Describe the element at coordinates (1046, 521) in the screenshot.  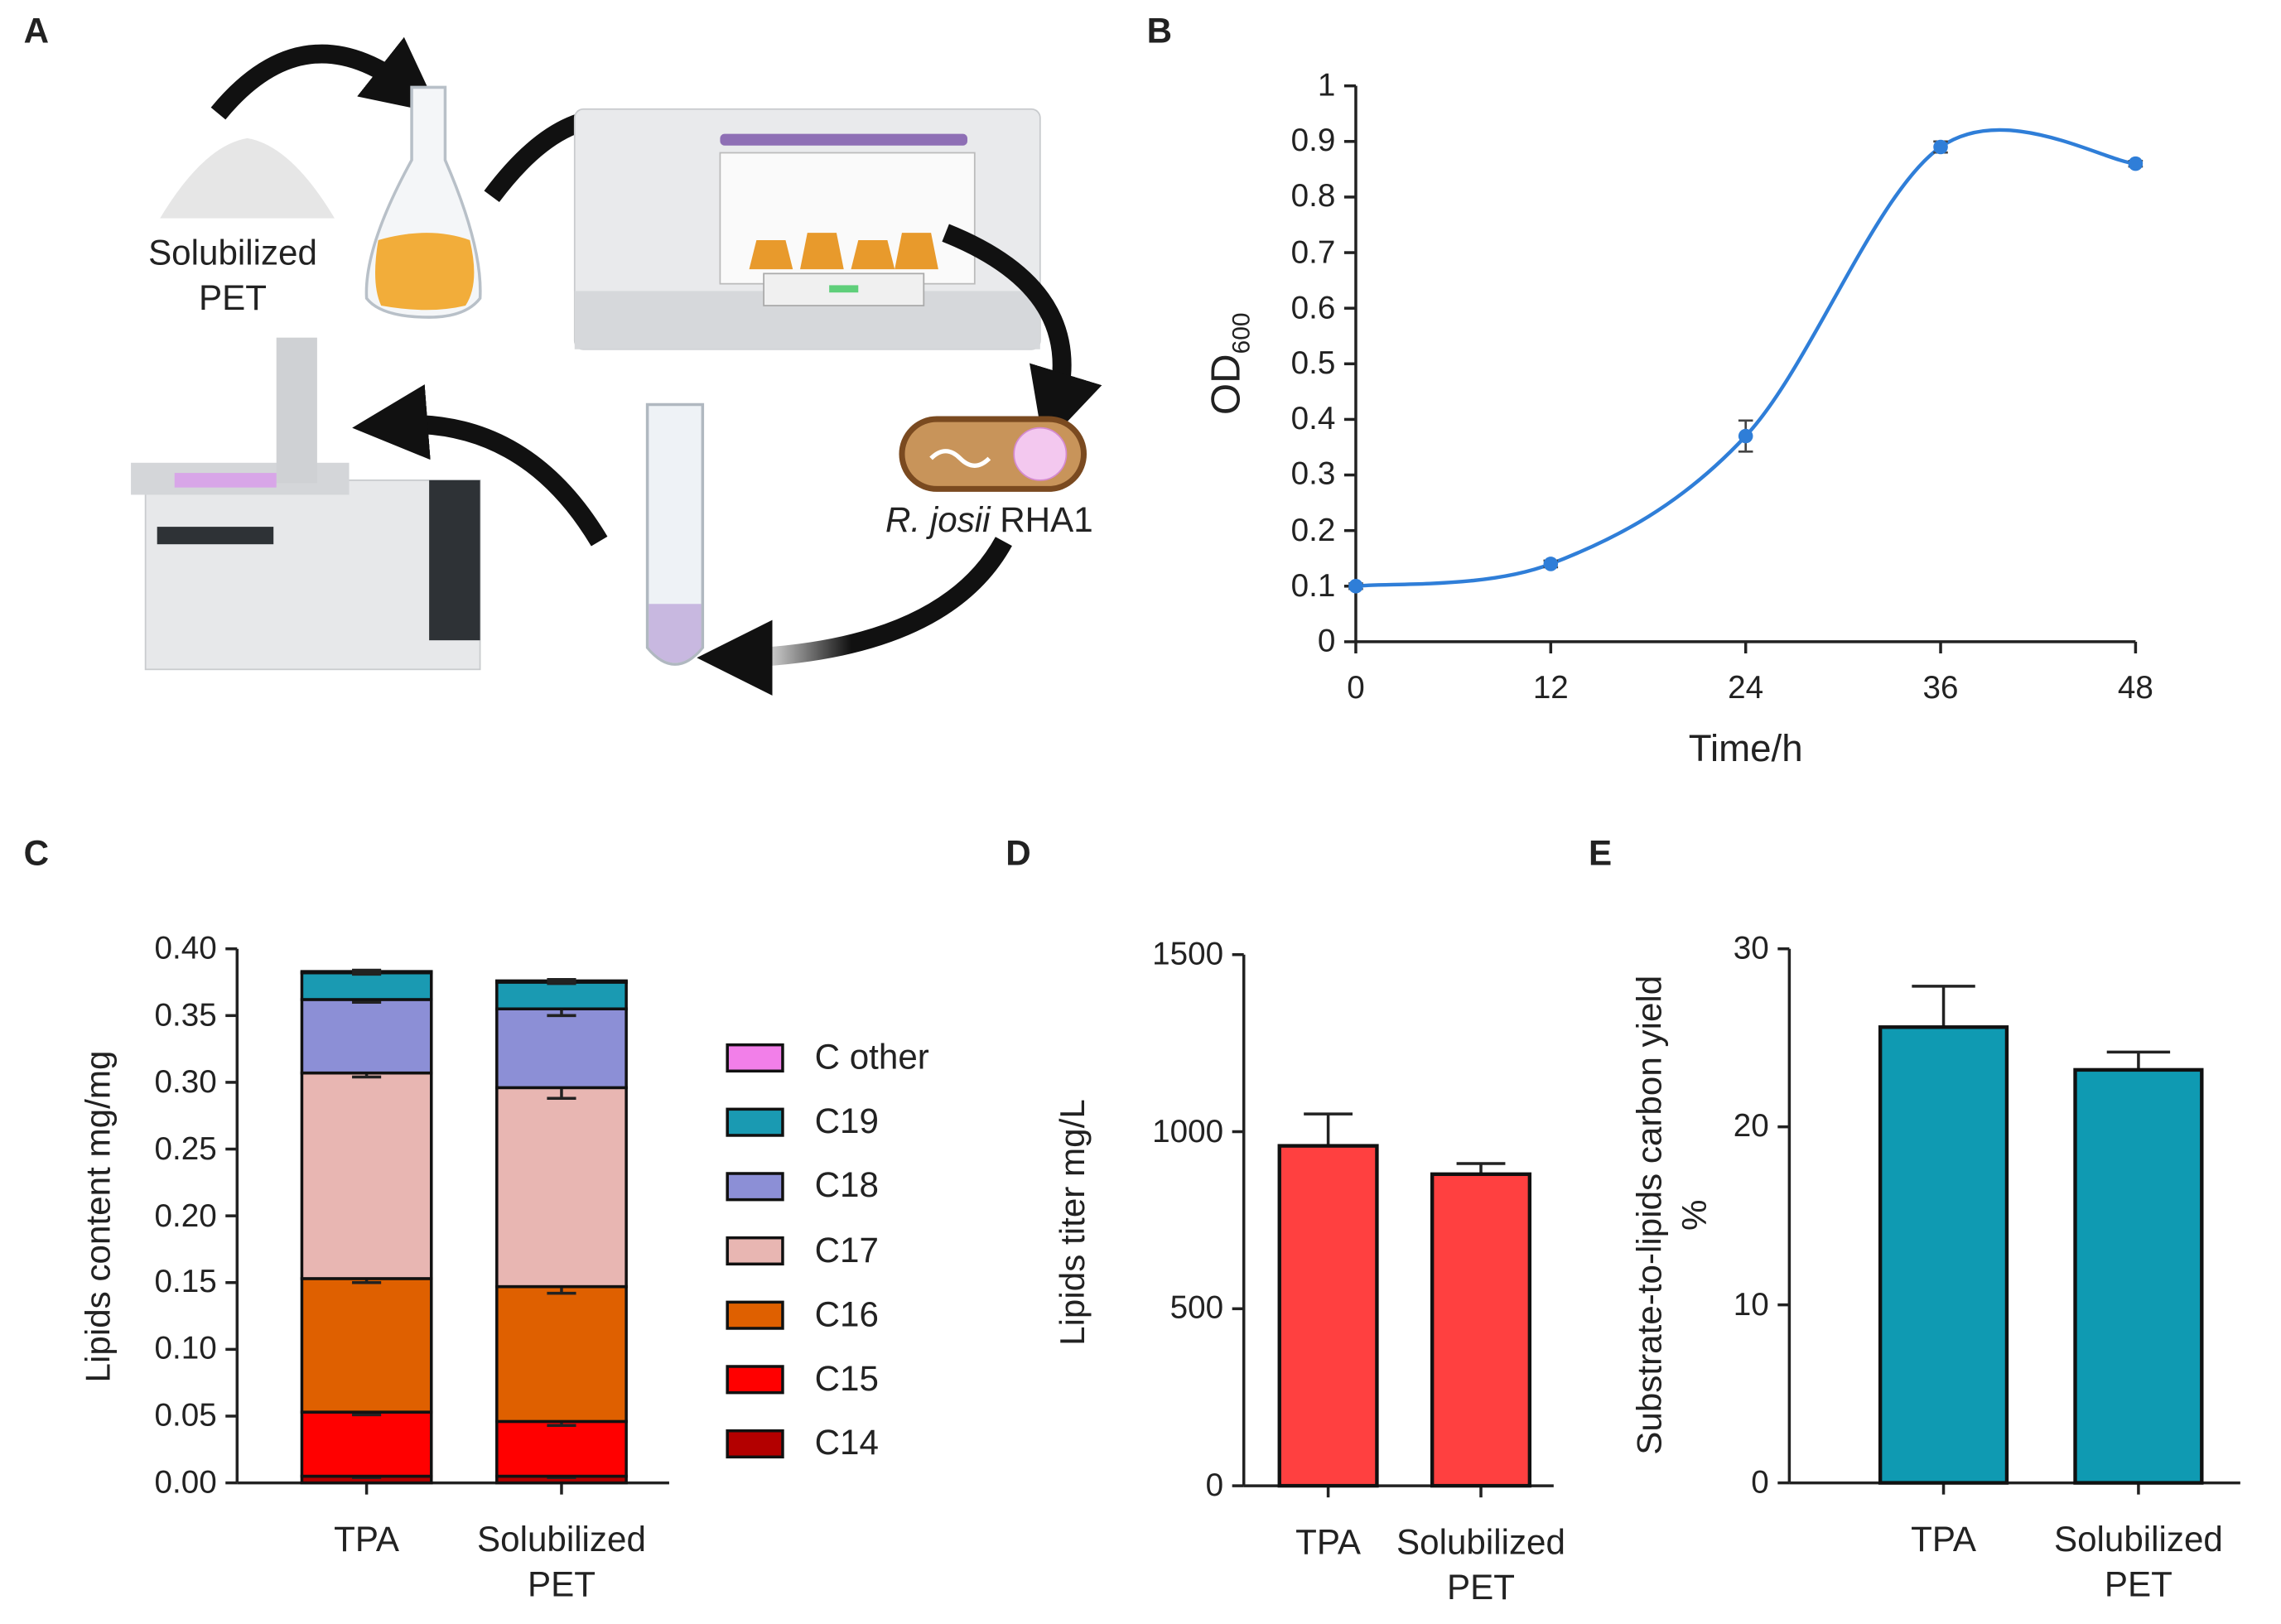
I see `organism-strain: RHA1` at that location.